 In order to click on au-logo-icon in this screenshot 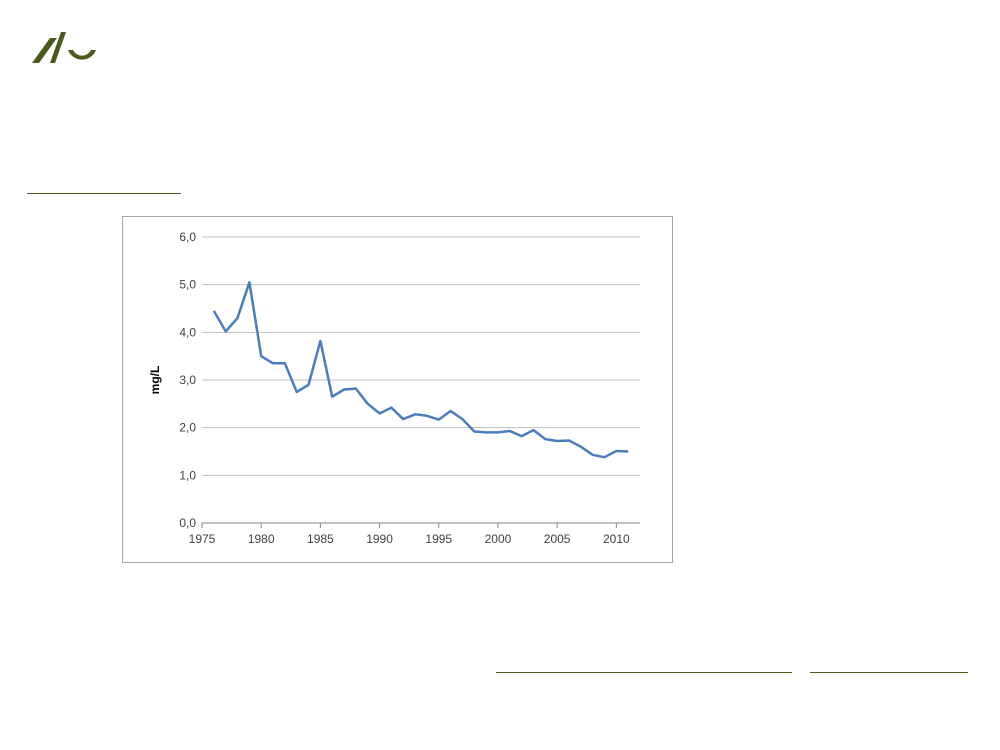, I will do `click(64, 47)`.